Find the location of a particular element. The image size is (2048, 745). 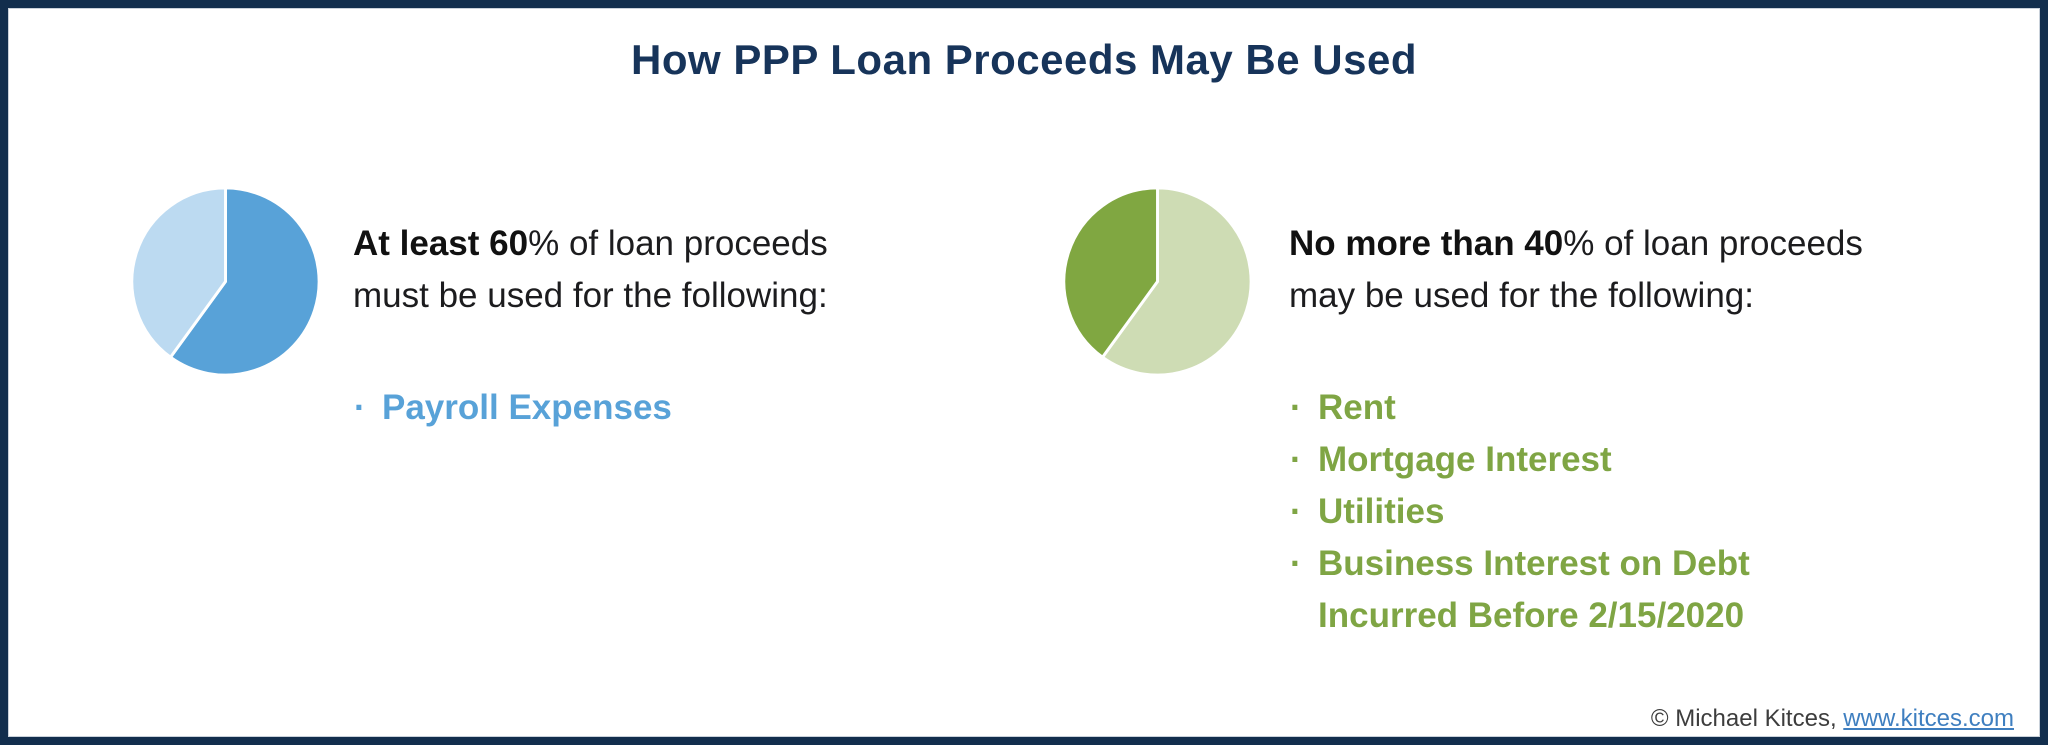

list-item-label: Payroll Expenses is located at coordinates (527, 407).